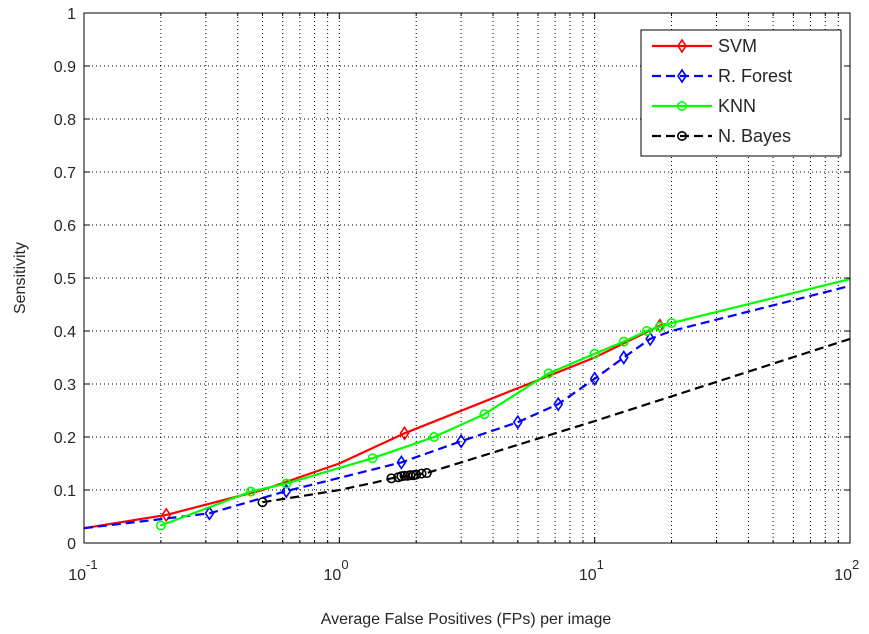  Describe the element at coordinates (92, 564) in the screenshot. I see `x-tick-exponent: -1` at that location.